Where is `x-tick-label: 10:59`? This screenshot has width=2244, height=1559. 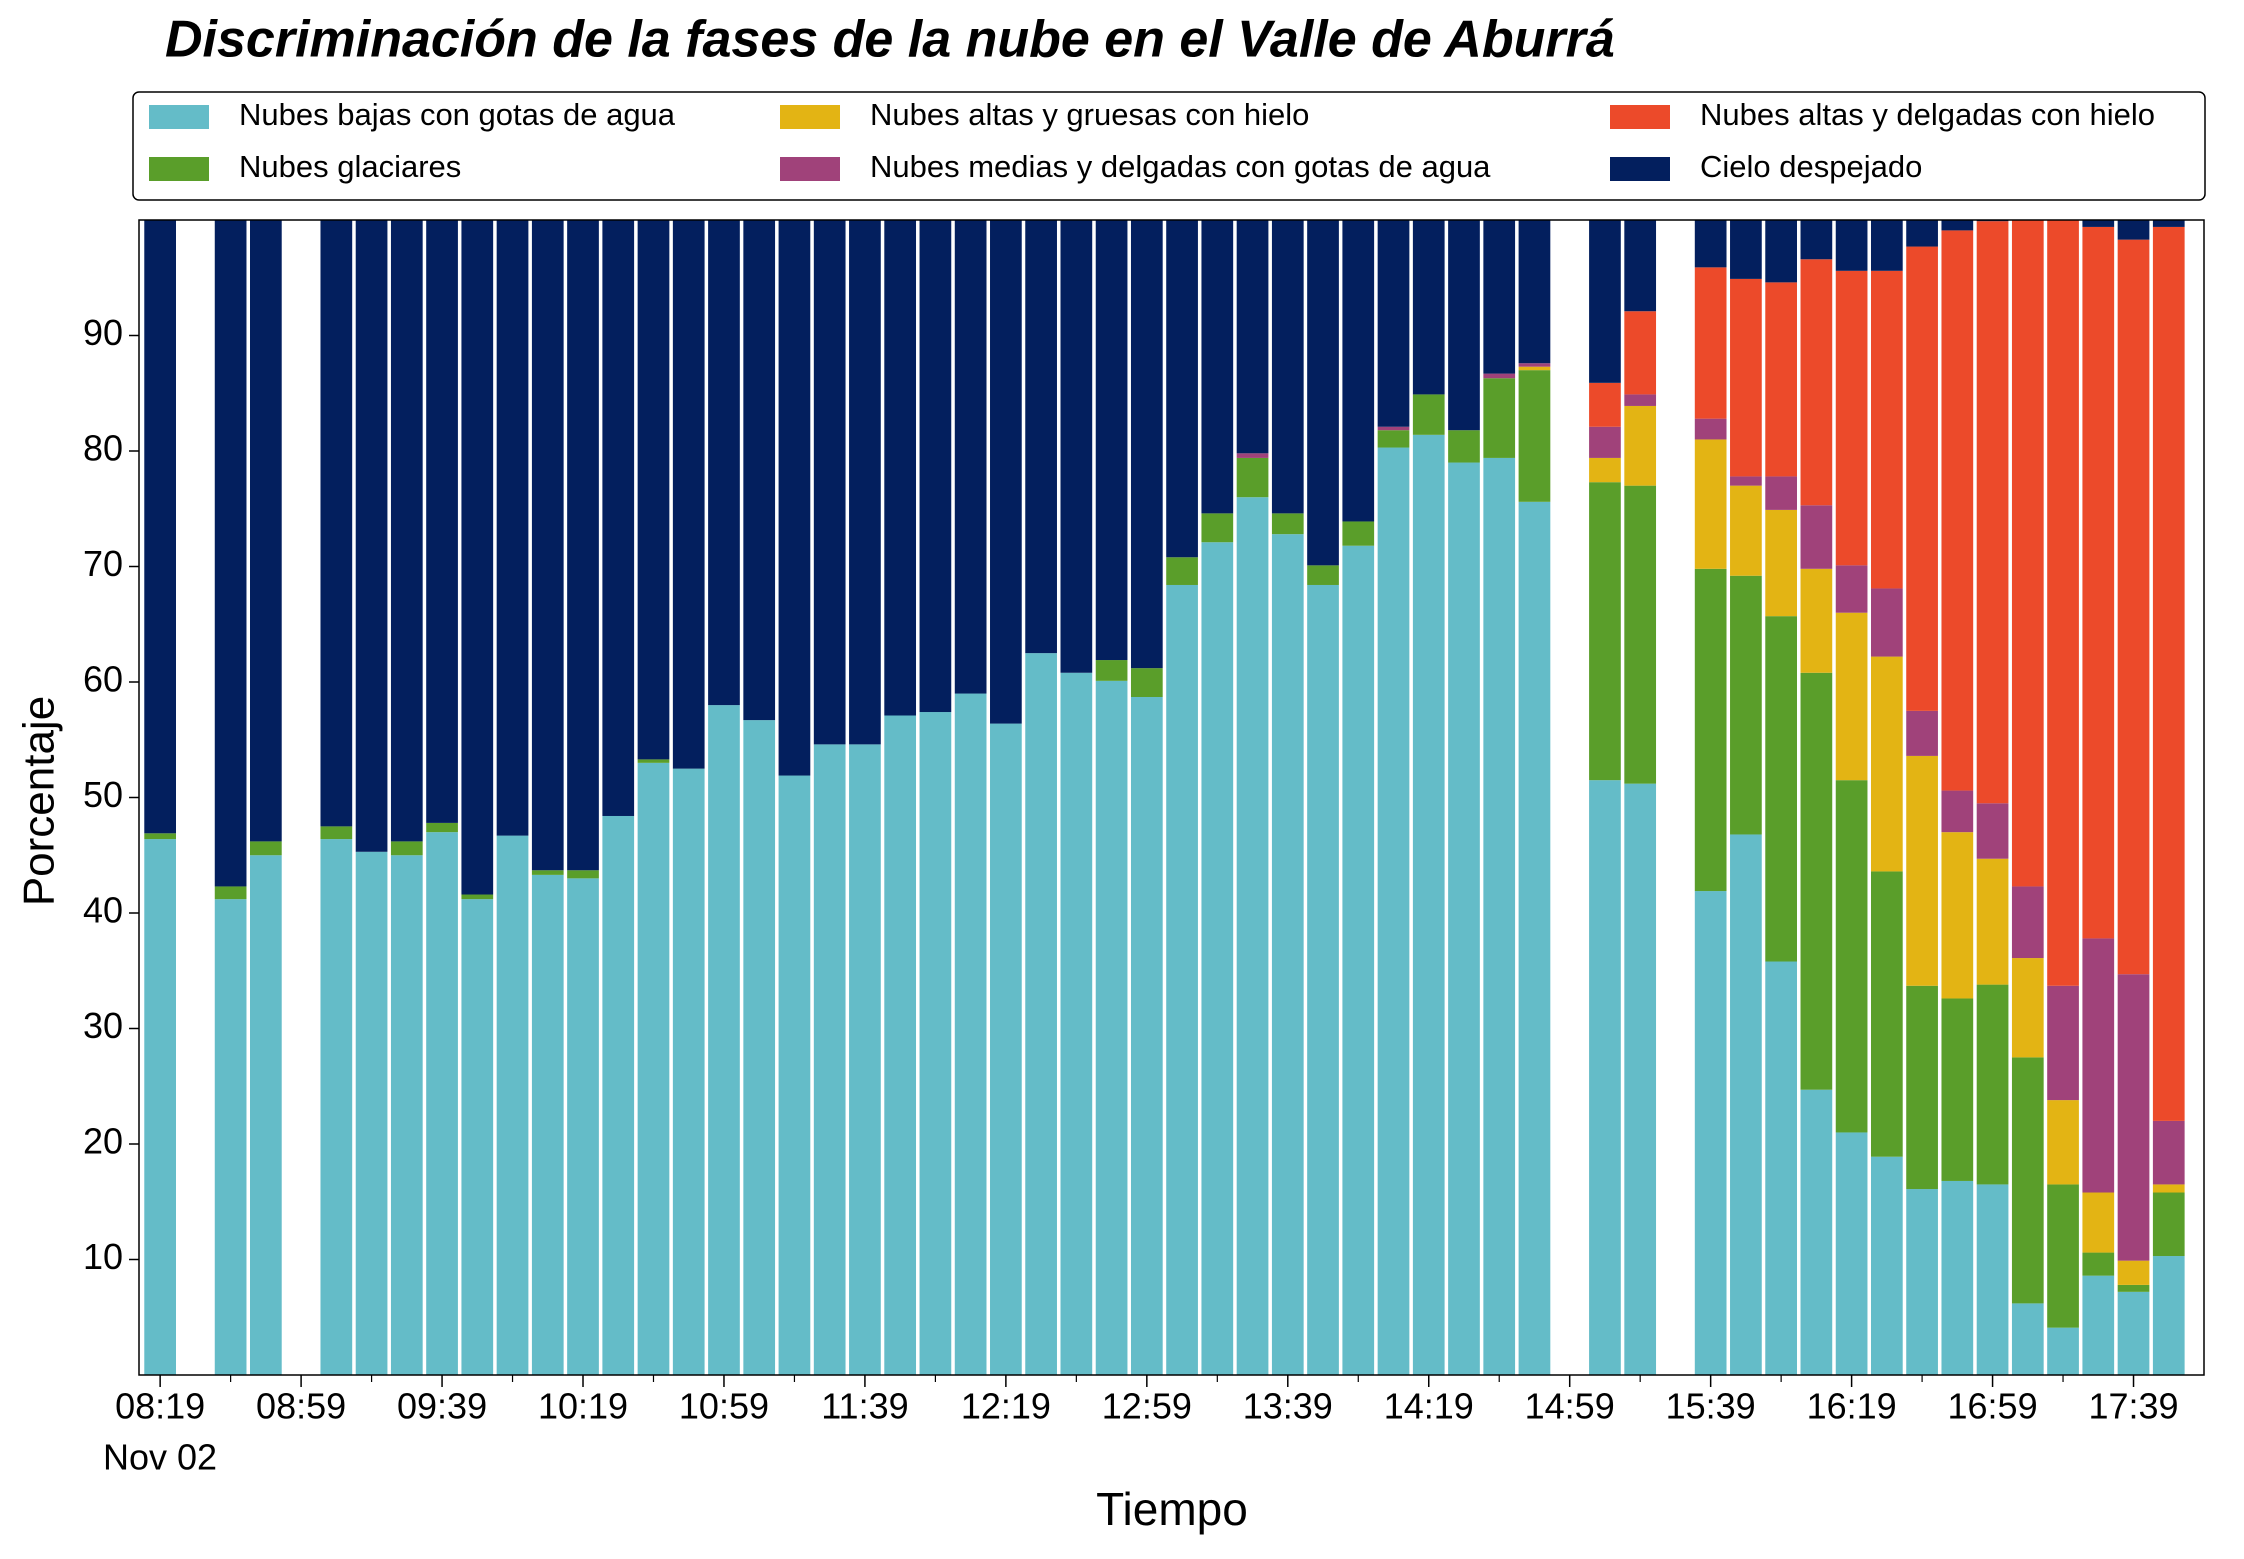 x-tick-label: 10:59 is located at coordinates (724, 1406).